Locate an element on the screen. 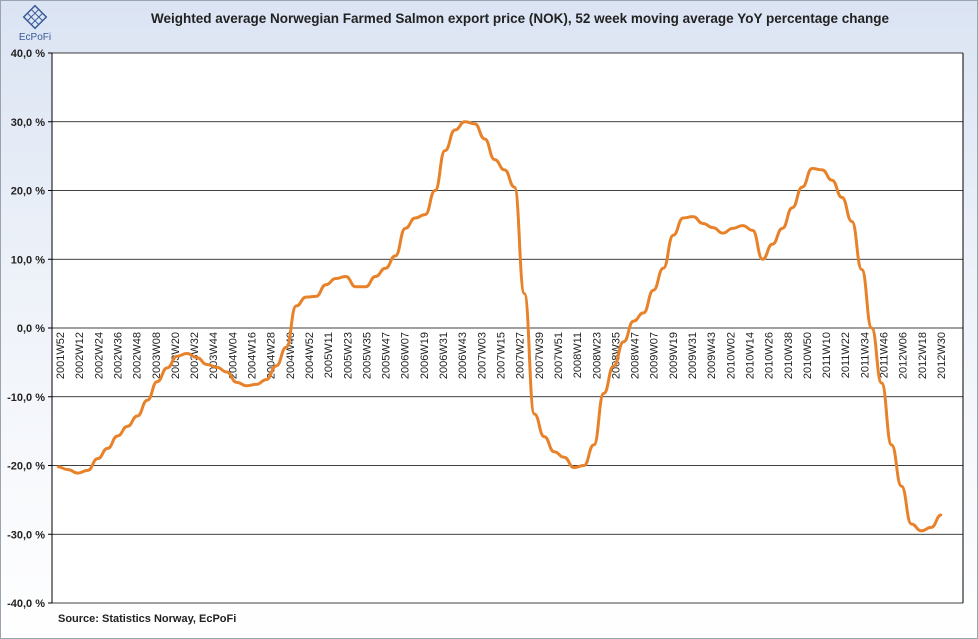 The width and height of the screenshot is (978, 639). y-tick-label: -30,0 % is located at coordinates (26, 535).